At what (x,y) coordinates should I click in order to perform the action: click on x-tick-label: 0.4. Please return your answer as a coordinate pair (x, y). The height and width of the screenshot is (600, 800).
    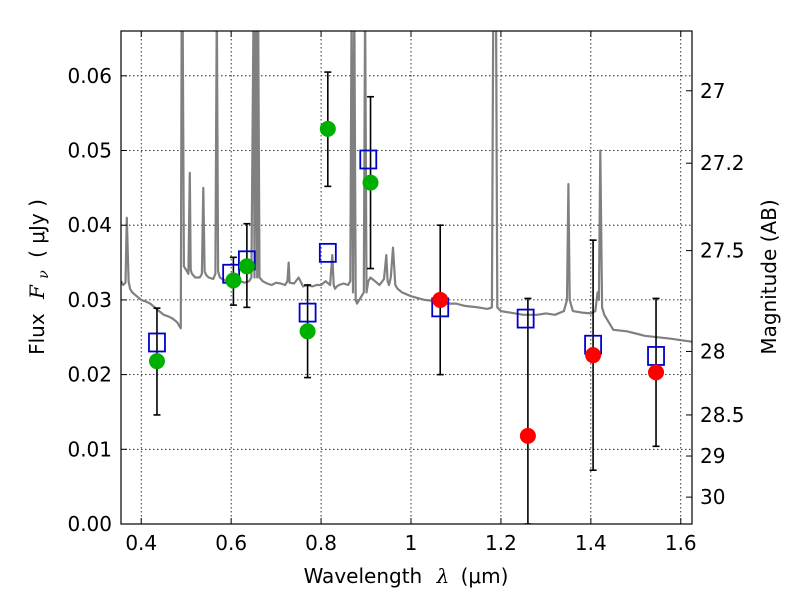
    Looking at the image, I should click on (141, 543).